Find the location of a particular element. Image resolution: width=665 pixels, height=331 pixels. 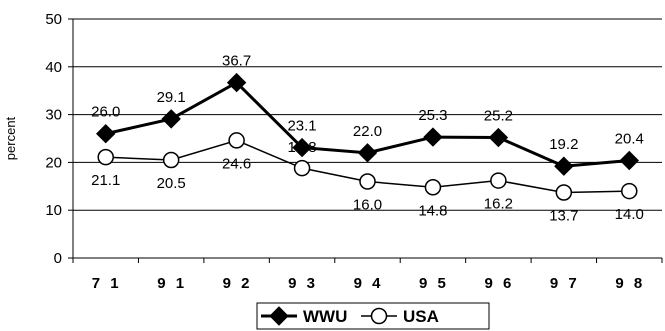

data-label: 26.0 is located at coordinates (105, 112).